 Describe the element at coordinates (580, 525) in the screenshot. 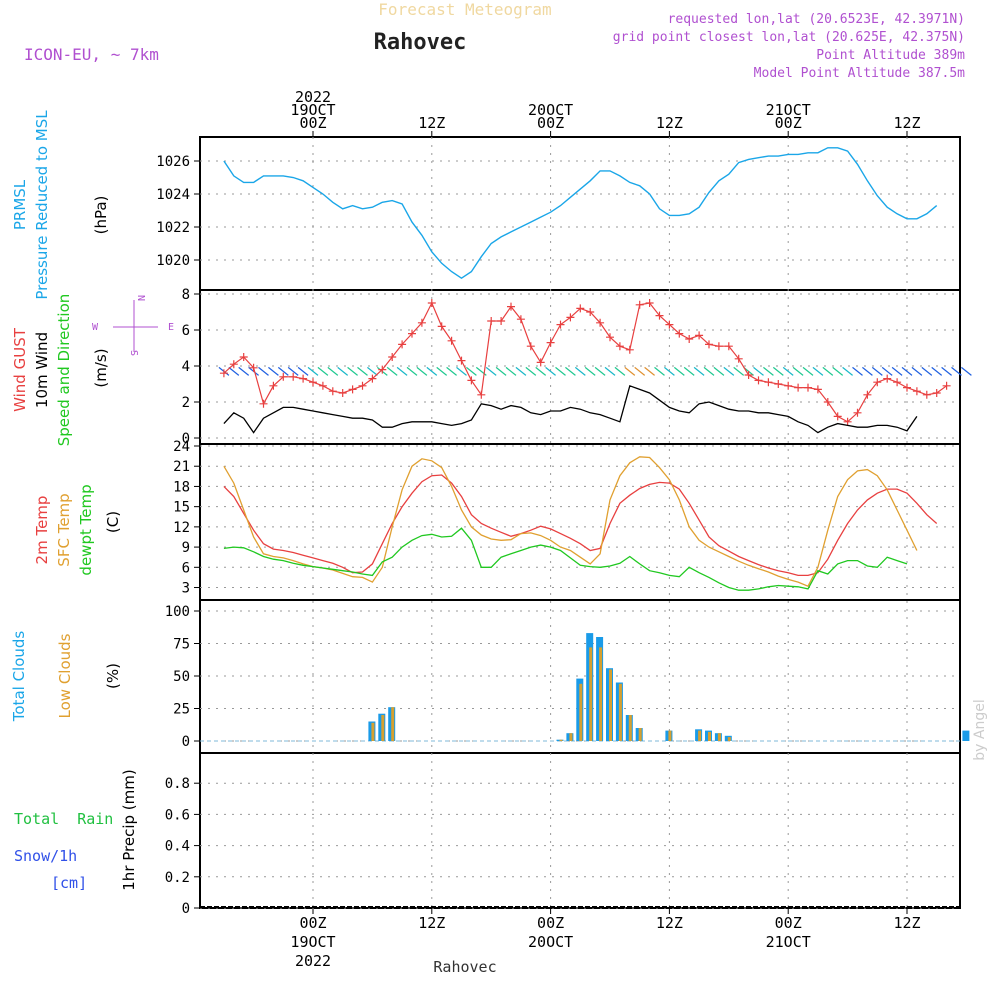

I see `temp-2m-line` at that location.